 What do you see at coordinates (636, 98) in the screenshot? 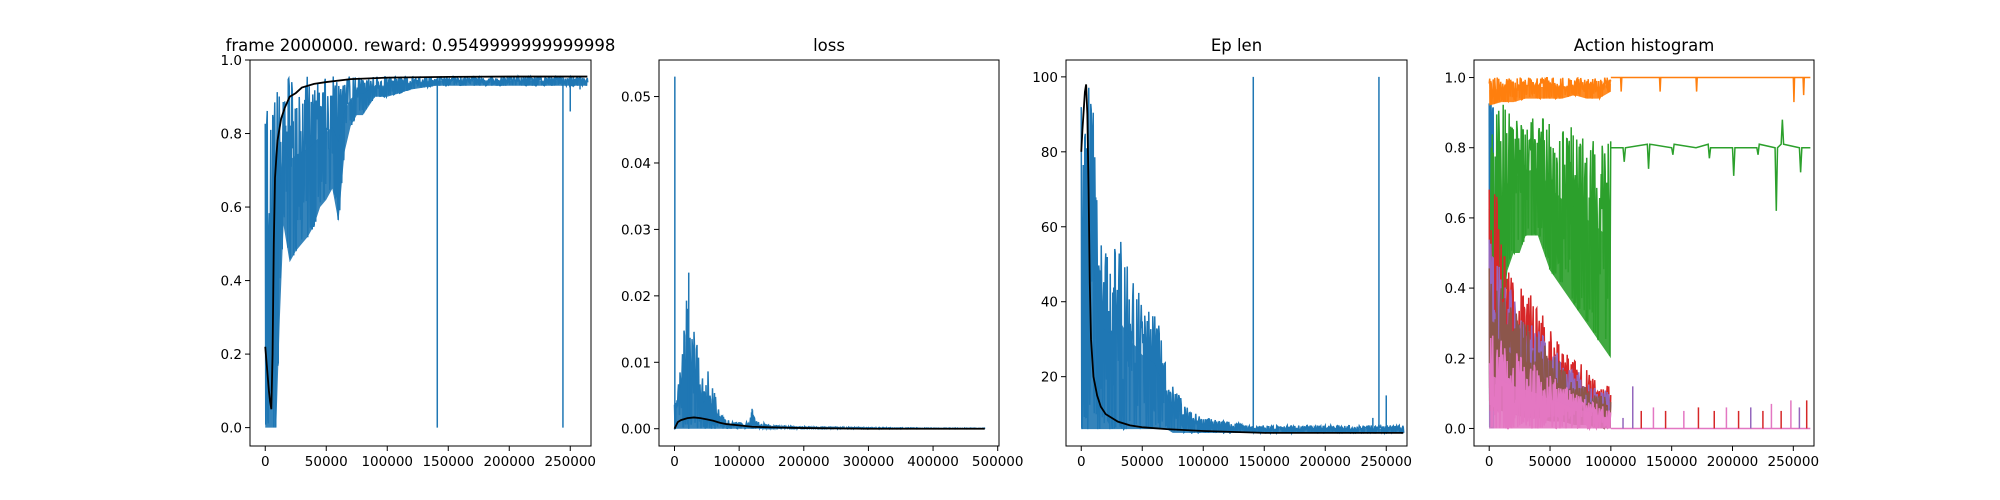
I see `loss-ytick-label-5: 0.05` at bounding box center [636, 98].